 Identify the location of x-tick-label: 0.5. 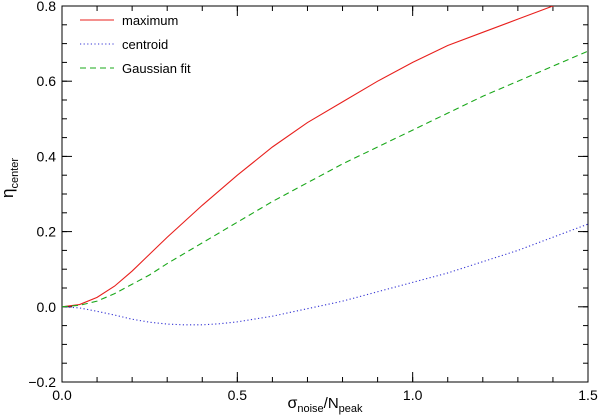
(238, 395).